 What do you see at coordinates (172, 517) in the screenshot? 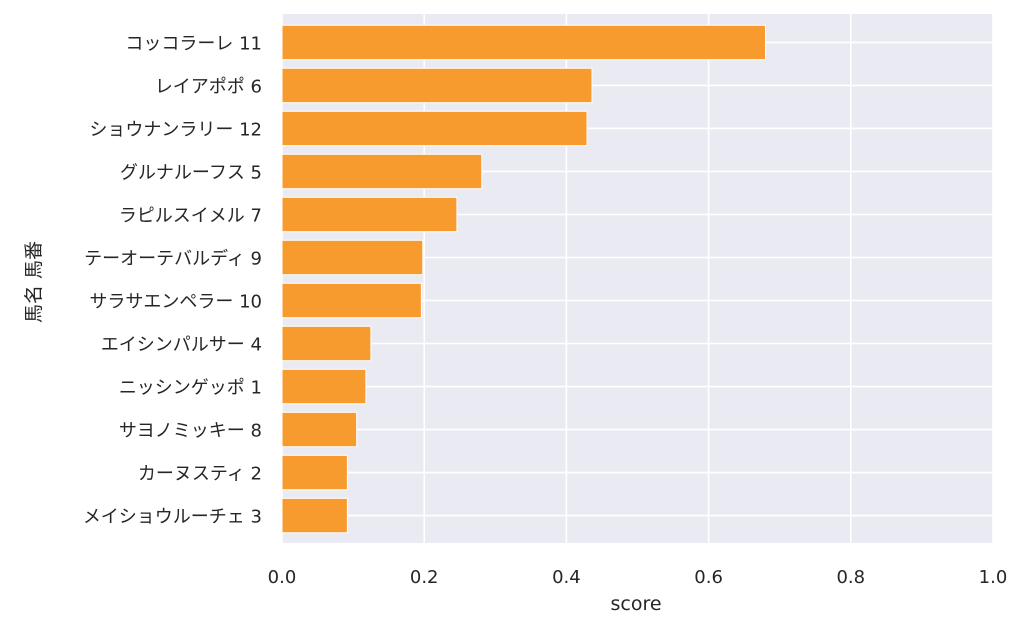
I see `y-tick-label: メイショウルーチェ 3` at bounding box center [172, 517].